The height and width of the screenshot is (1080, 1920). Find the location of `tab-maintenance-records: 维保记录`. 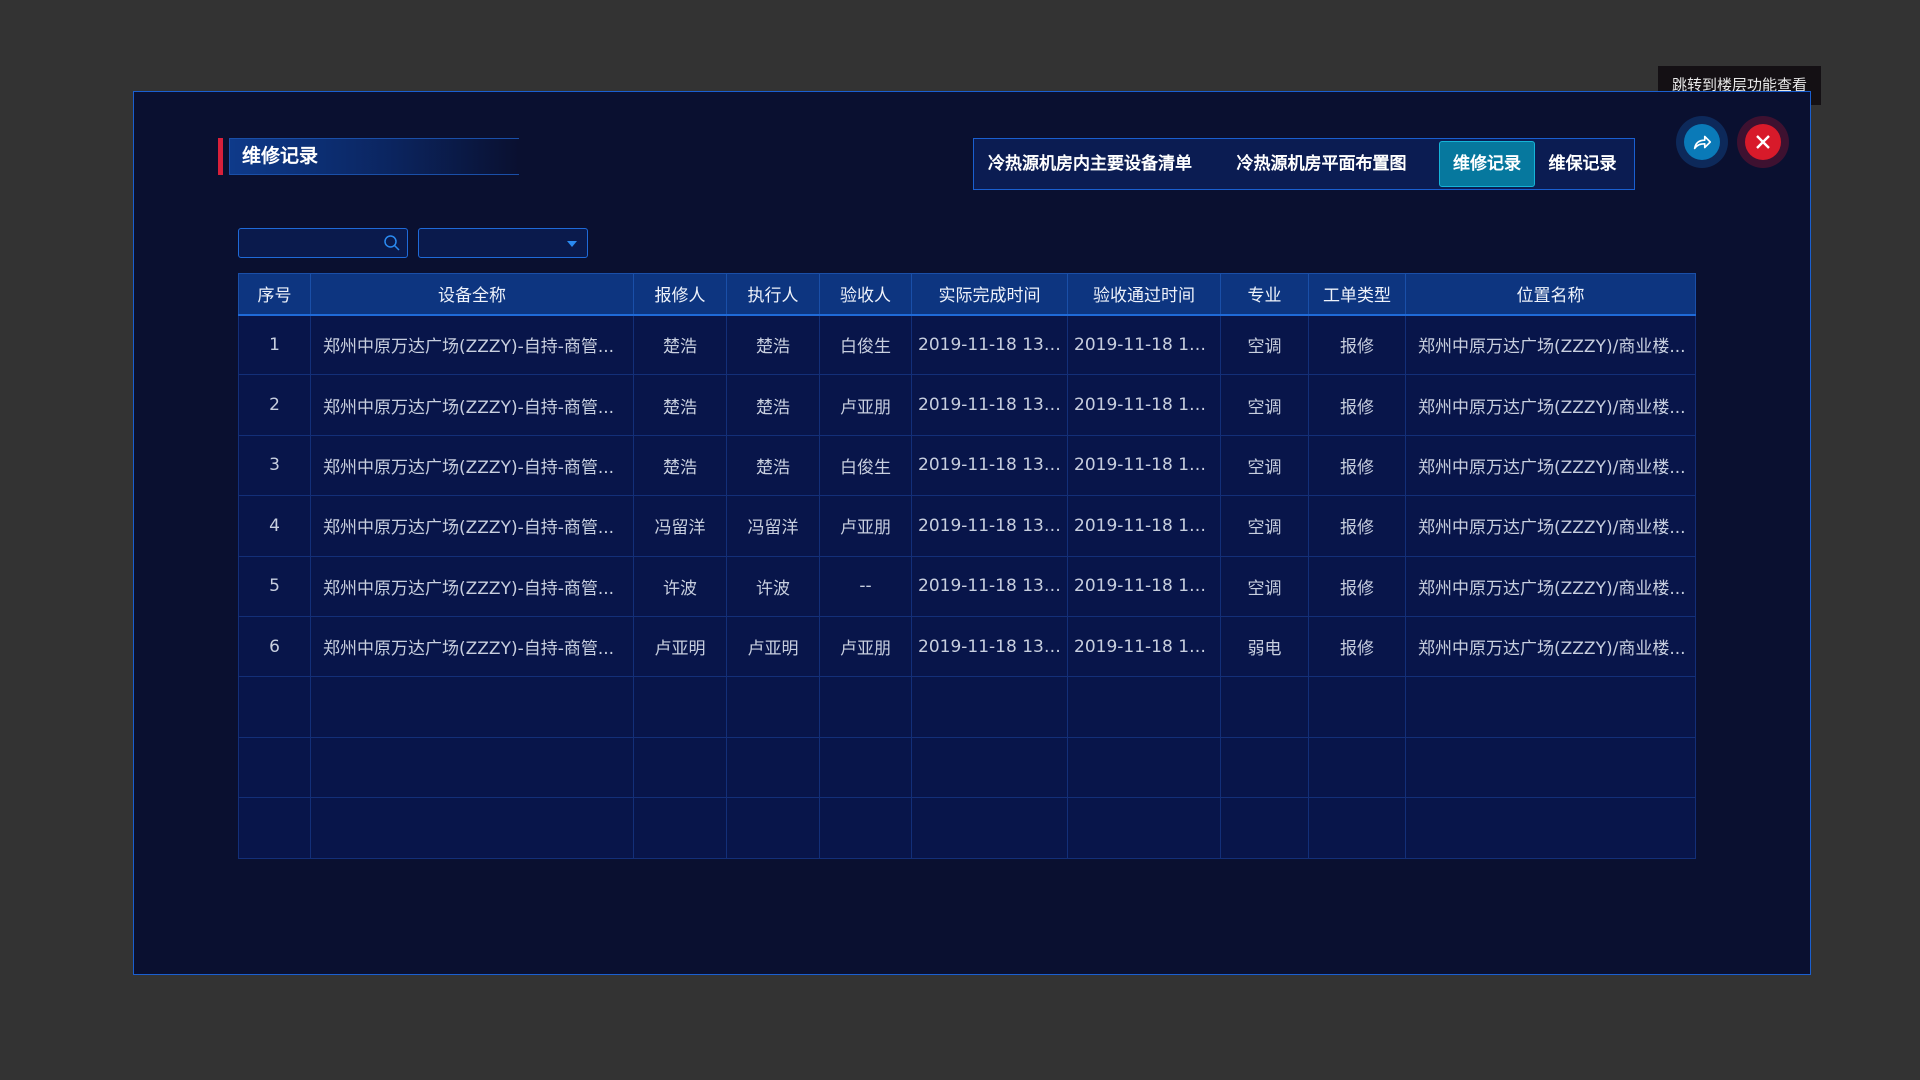

tab-maintenance-records: 维保记录 is located at coordinates (1582, 164).